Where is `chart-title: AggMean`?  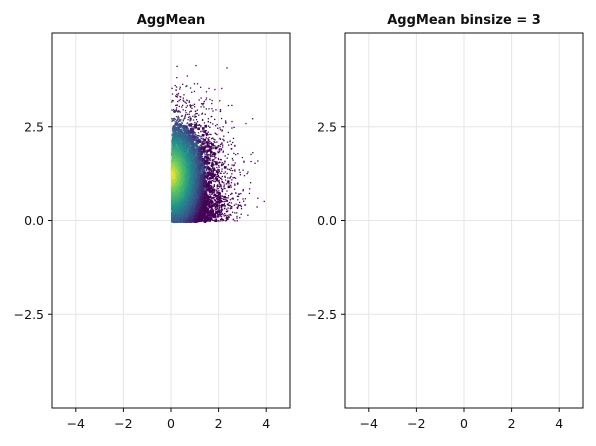
chart-title: AggMean is located at coordinates (171, 20).